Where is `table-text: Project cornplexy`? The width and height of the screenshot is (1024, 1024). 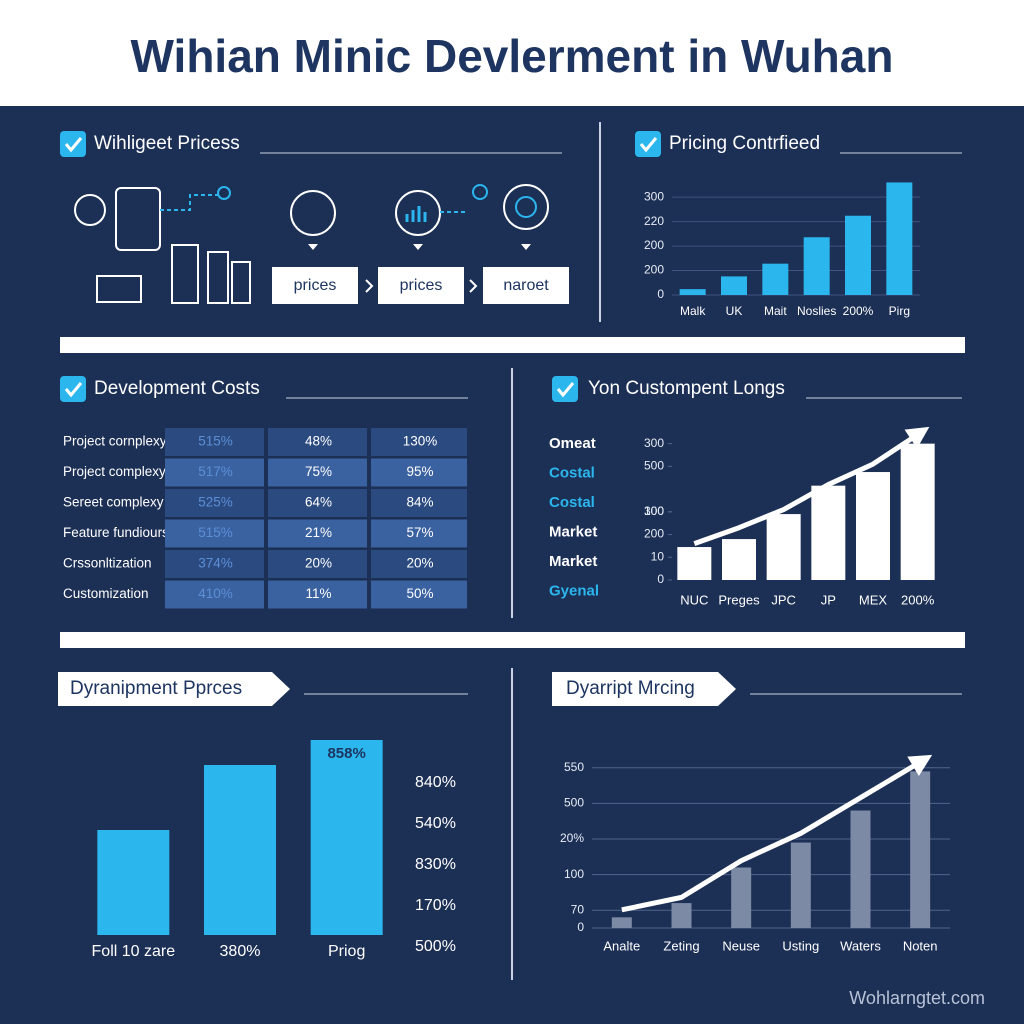
table-text: Project cornplexy is located at coordinates (115, 441).